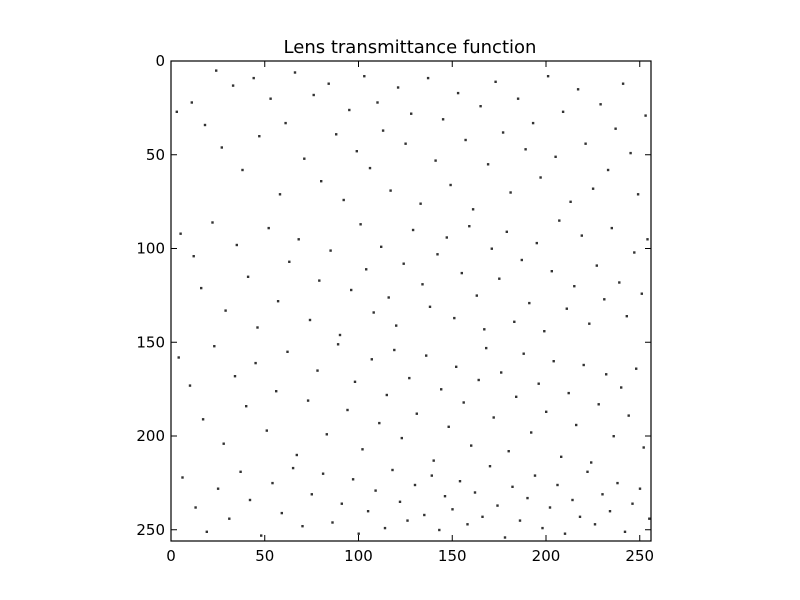  I want to click on y-tick-label: 0, so click(160, 61).